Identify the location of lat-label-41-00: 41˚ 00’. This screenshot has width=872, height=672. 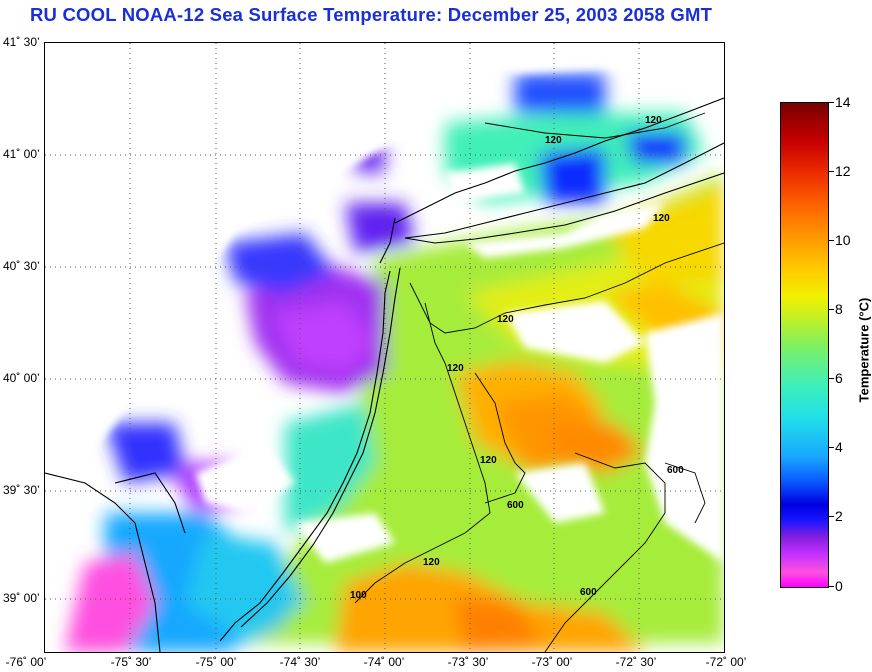
(21, 154).